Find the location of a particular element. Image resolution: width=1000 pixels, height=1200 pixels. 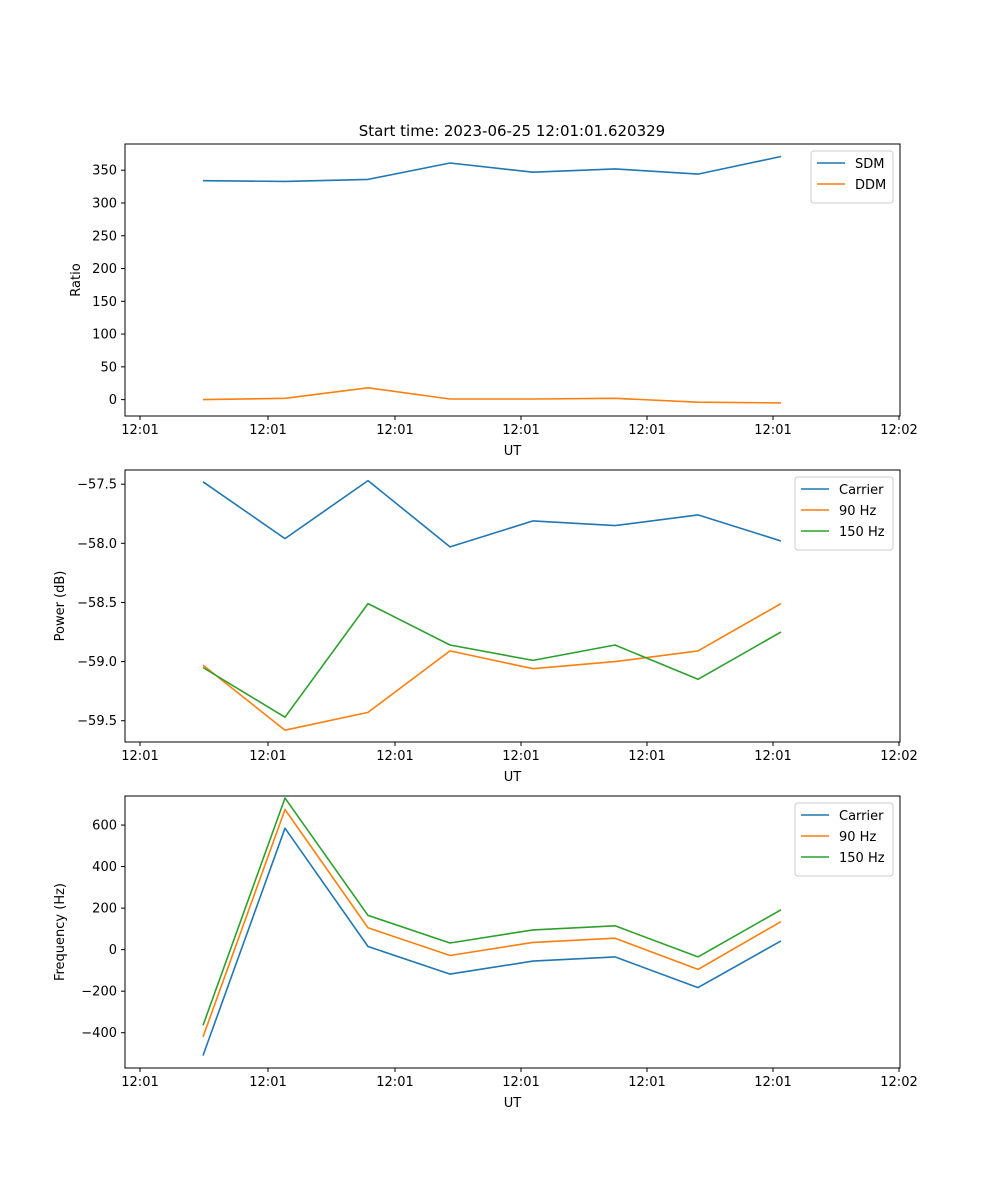

y-tick-label: −59.0 is located at coordinates (97, 662).